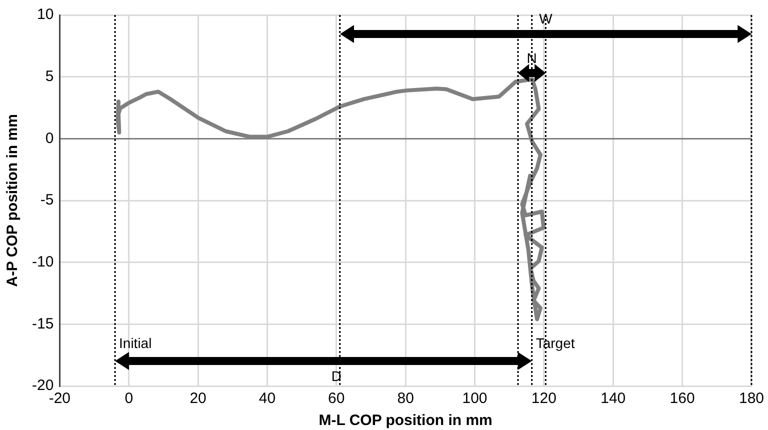 The height and width of the screenshot is (430, 768). I want to click on x-tick-label: 20, so click(198, 399).